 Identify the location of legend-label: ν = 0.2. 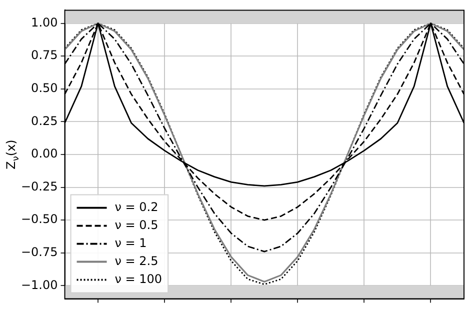
(136, 207).